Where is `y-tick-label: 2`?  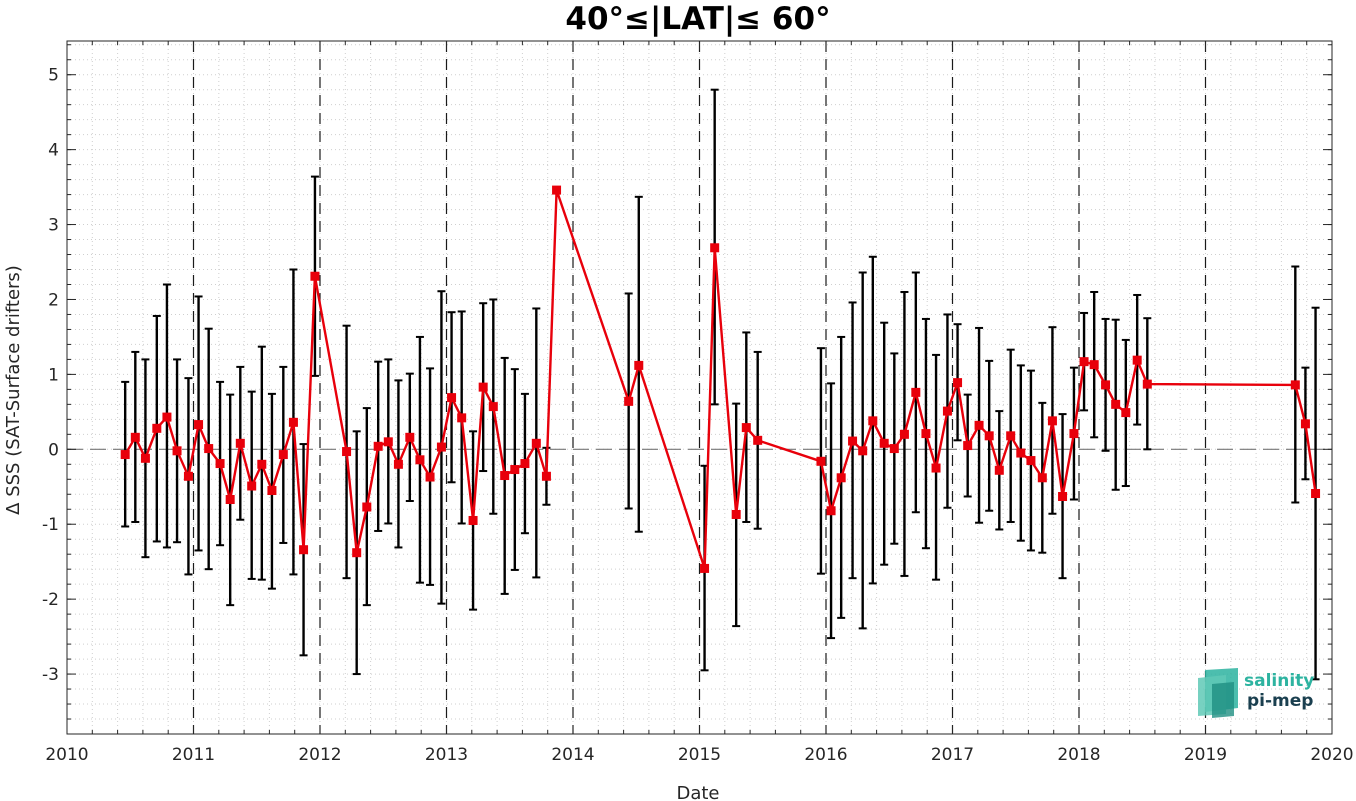 y-tick-label: 2 is located at coordinates (53, 300).